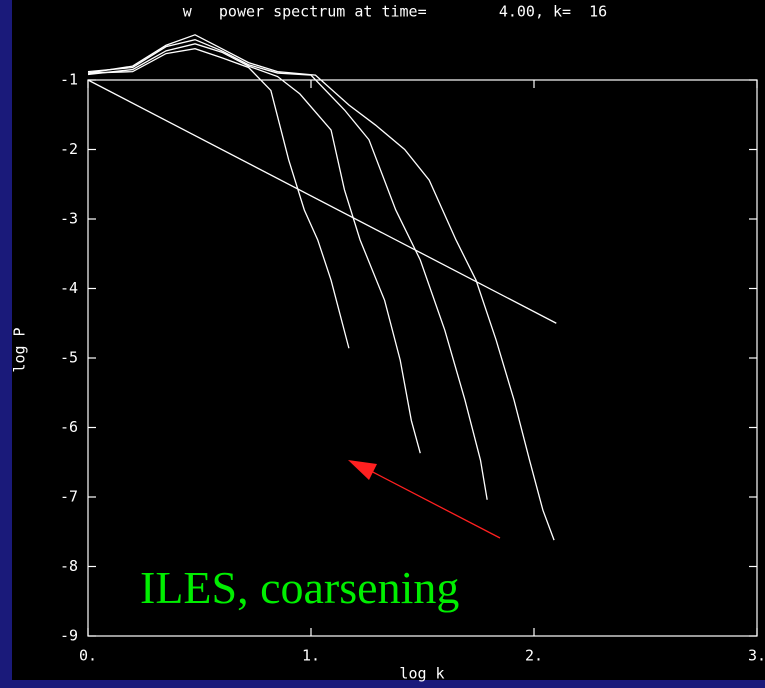  What do you see at coordinates (69, 497) in the screenshot?
I see `y-tick-label: -7` at bounding box center [69, 497].